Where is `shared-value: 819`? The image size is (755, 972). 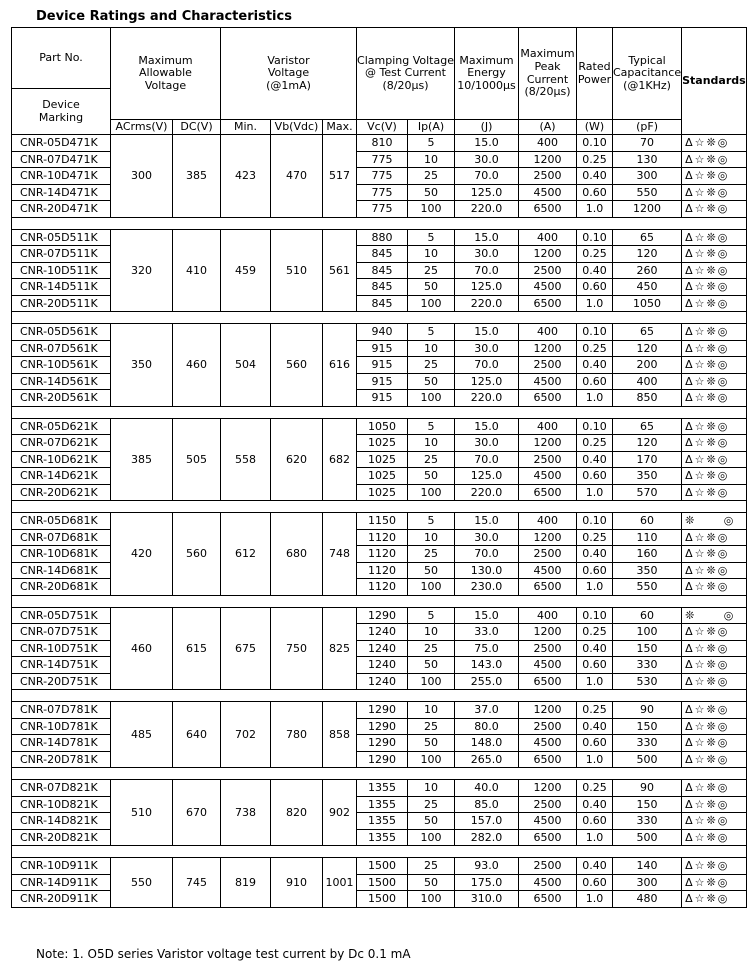
shared-value: 819 is located at coordinates (245, 882).